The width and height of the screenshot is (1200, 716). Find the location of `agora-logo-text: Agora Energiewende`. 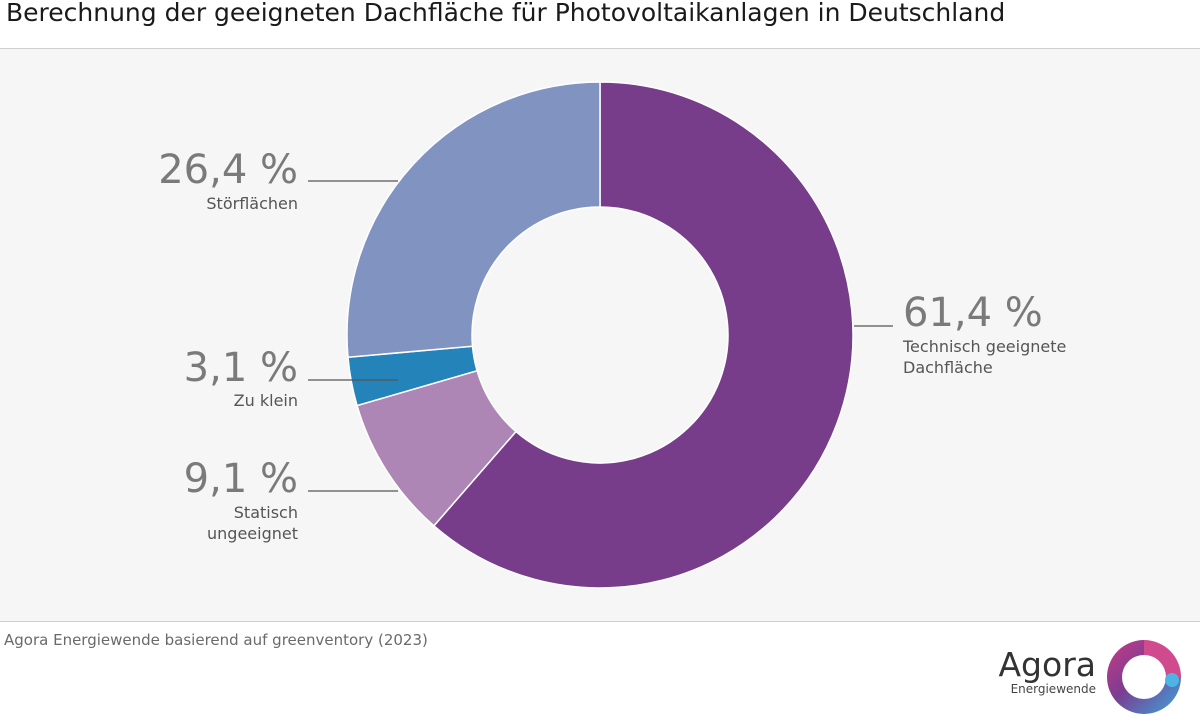

agora-logo-text: Agora Energiewende is located at coordinates (1047, 671).